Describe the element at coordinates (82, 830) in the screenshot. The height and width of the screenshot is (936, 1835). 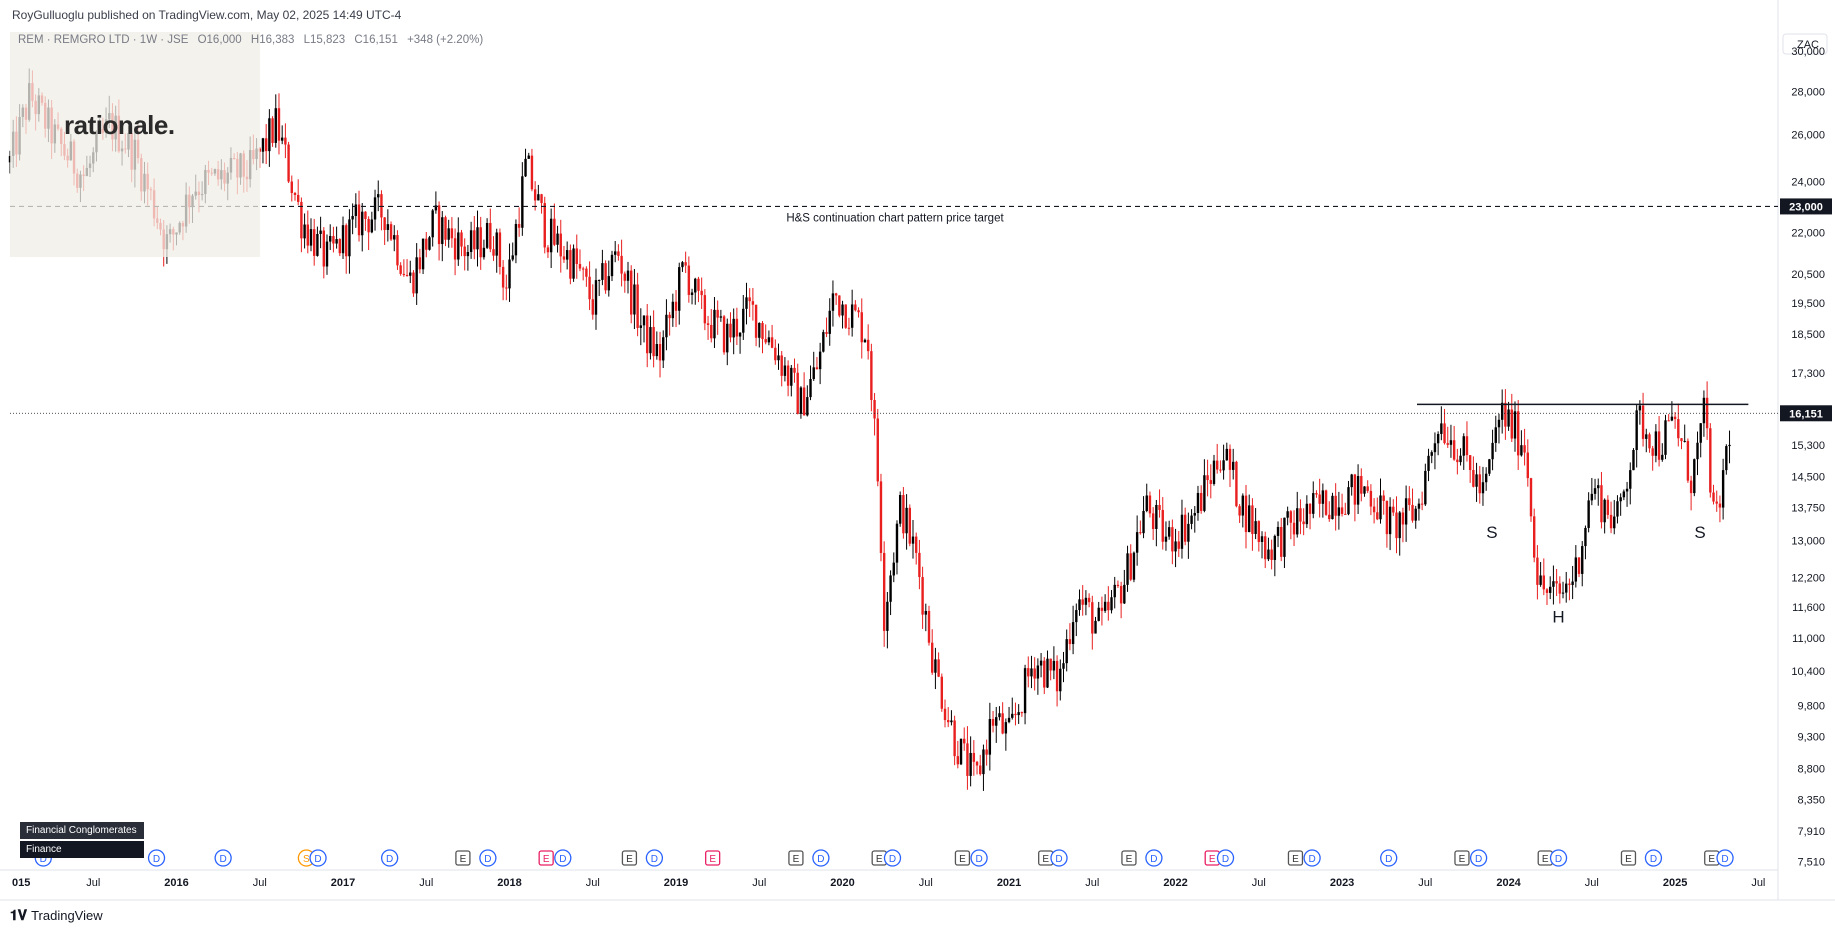
I see `sector-tag: Financial Conglomerates` at that location.